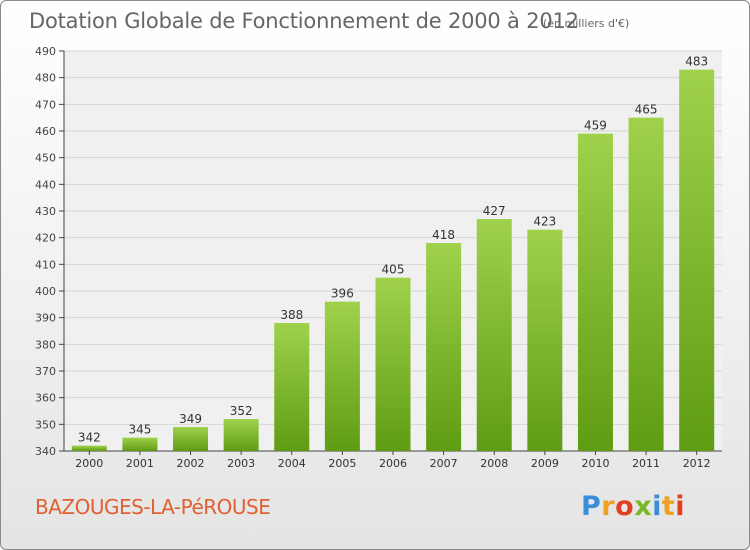  I want to click on commune-name: BAZOUGES-LA-PéROUSE, so click(153, 507).